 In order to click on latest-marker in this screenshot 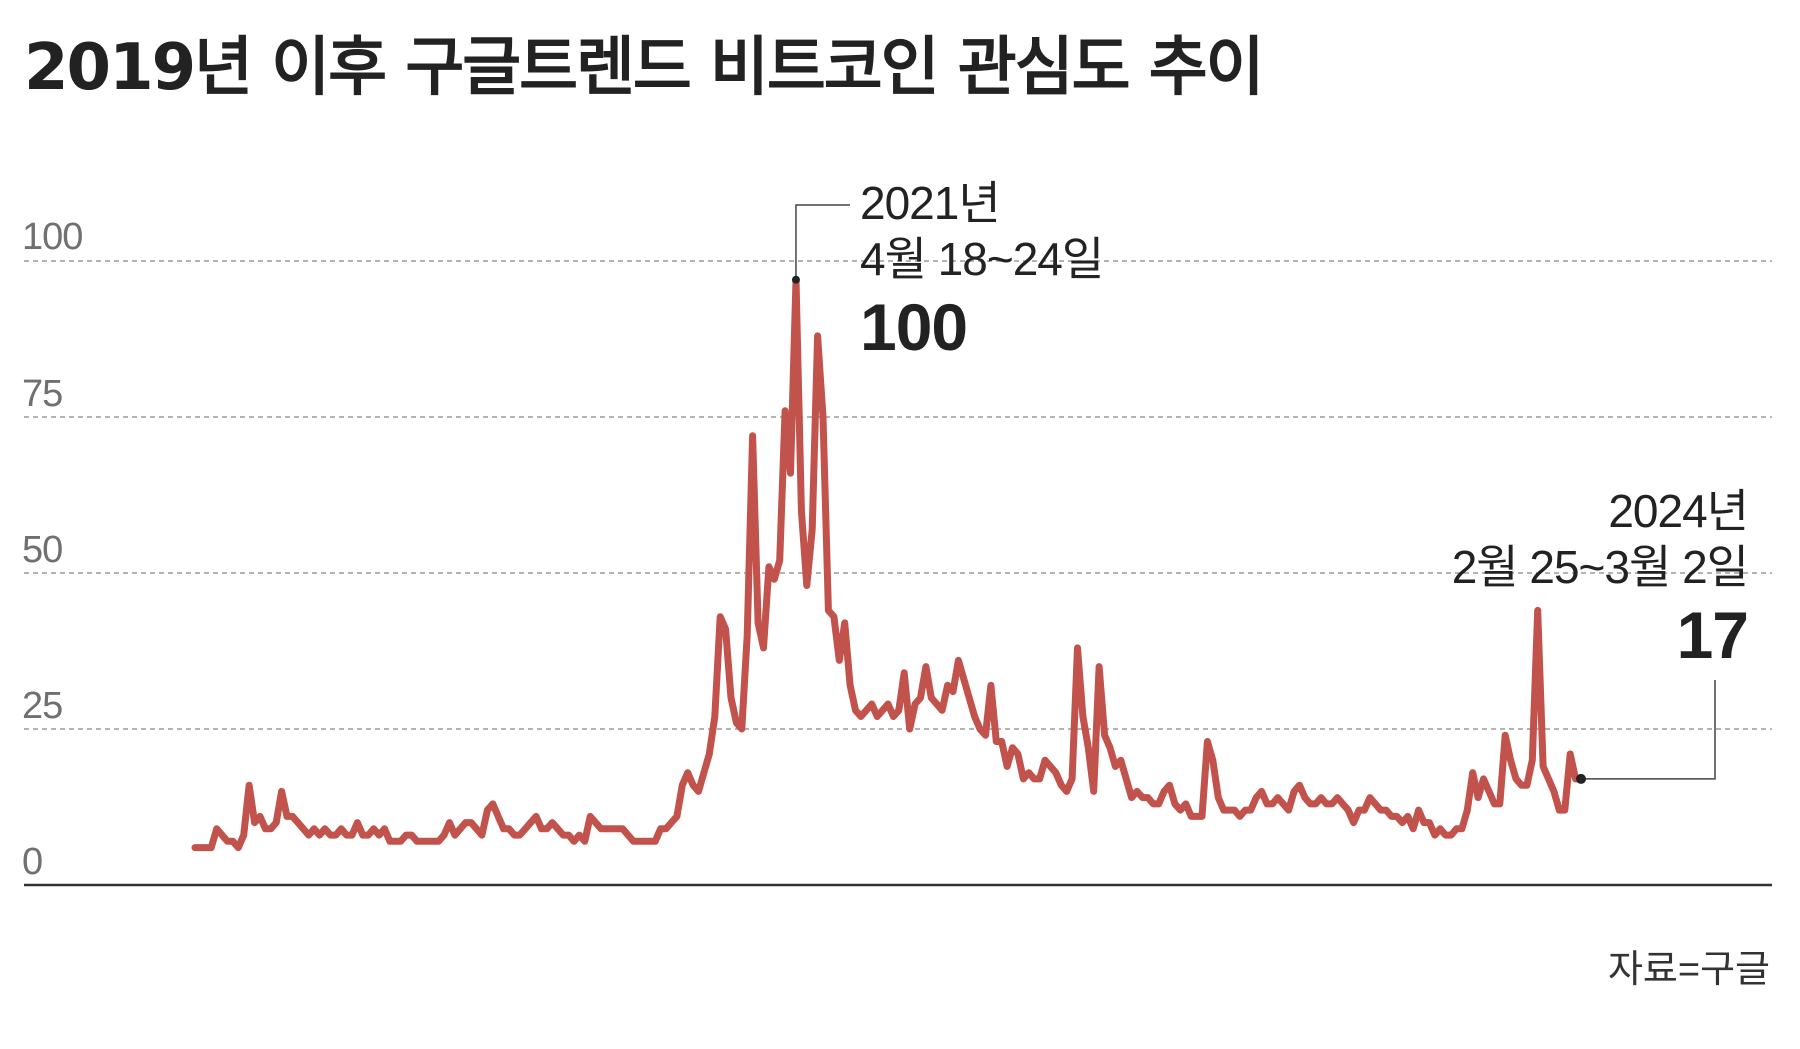, I will do `click(1581, 778)`.